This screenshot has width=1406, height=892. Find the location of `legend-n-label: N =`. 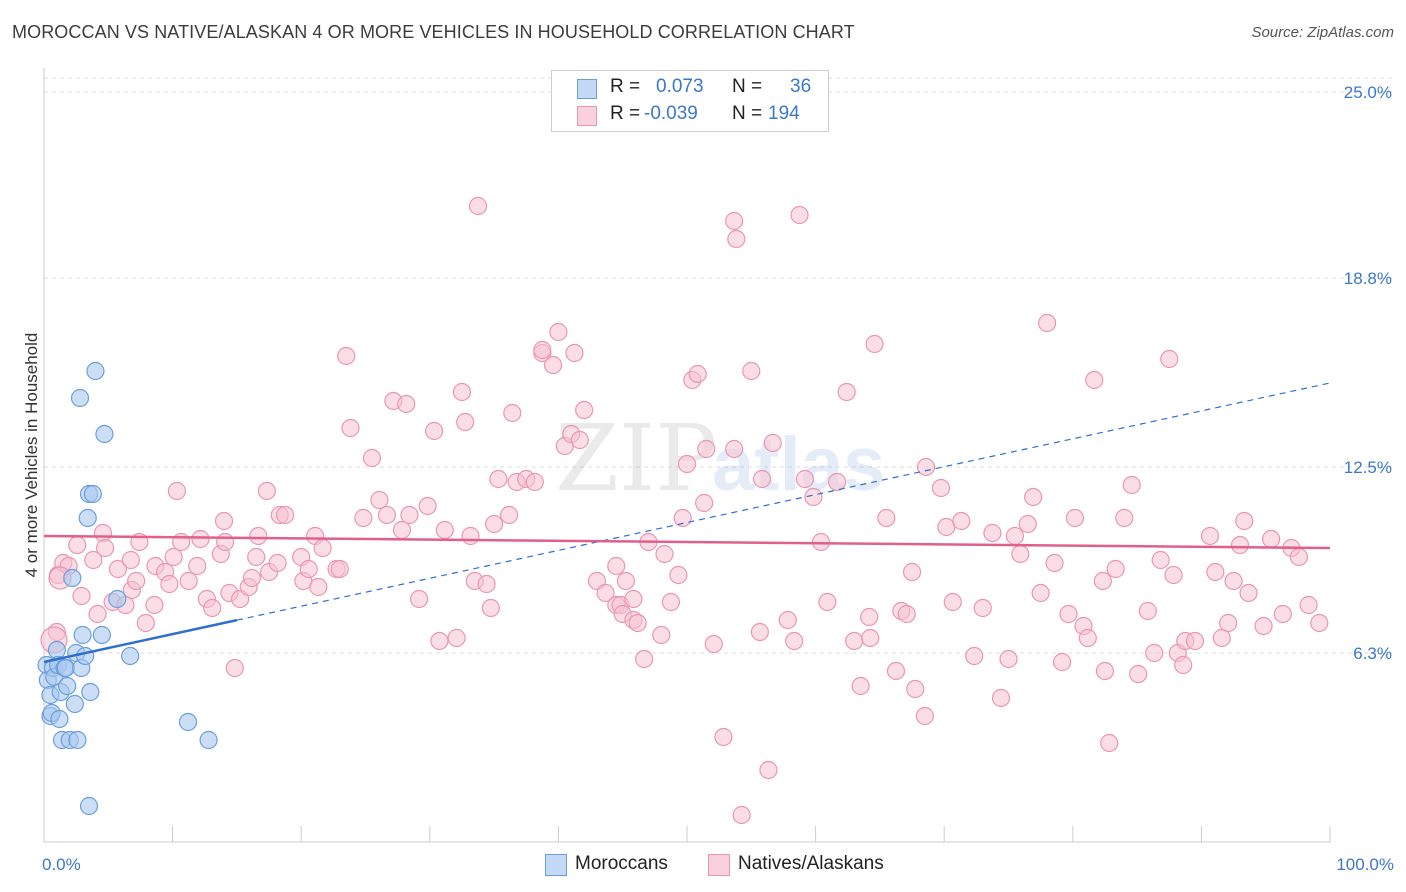

legend-n-label: N = is located at coordinates (747, 86).